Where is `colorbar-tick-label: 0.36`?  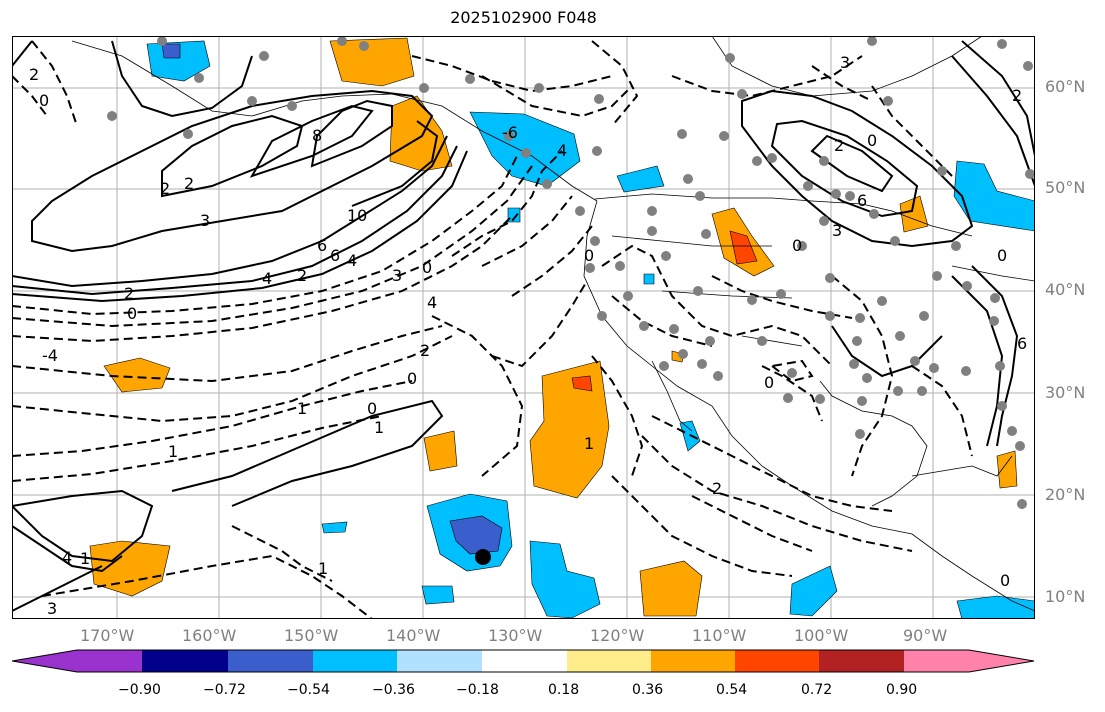
colorbar-tick-label: 0.36 is located at coordinates (648, 690).